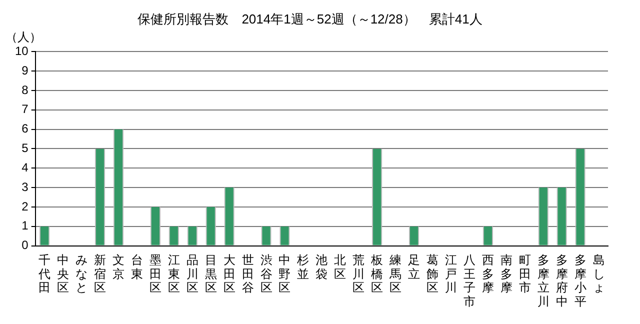 Image resolution: width=640 pixels, height=324 pixels. Describe the element at coordinates (395, 274) in the screenshot. I see `x-tick-label: 練馬区` at that location.